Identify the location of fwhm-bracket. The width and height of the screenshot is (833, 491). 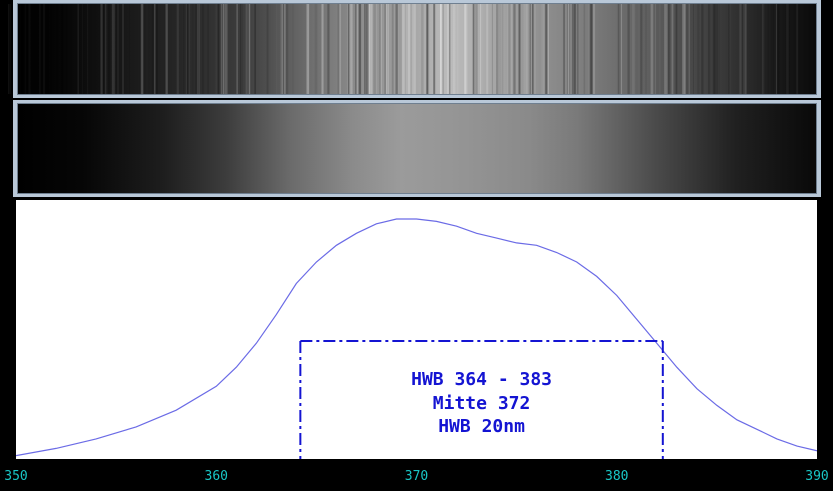
(481, 399).